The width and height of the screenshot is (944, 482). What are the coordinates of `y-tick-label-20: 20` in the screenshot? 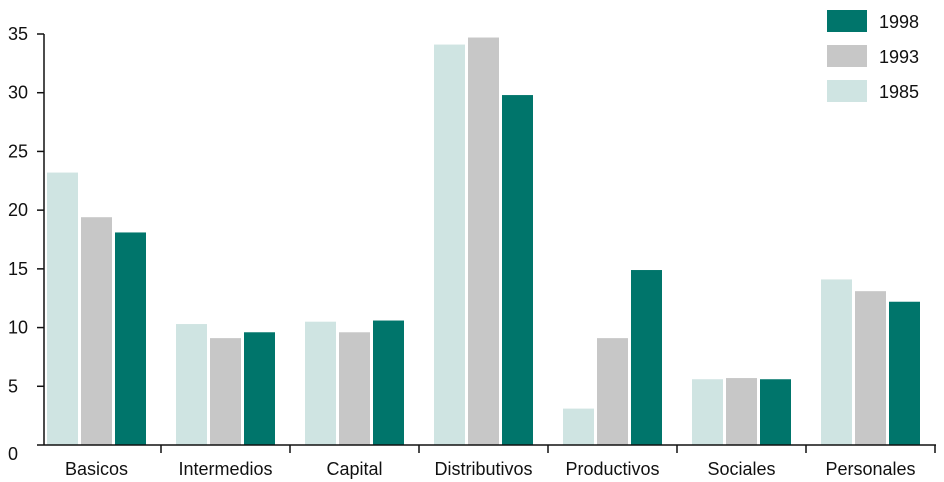 It's located at (18, 210).